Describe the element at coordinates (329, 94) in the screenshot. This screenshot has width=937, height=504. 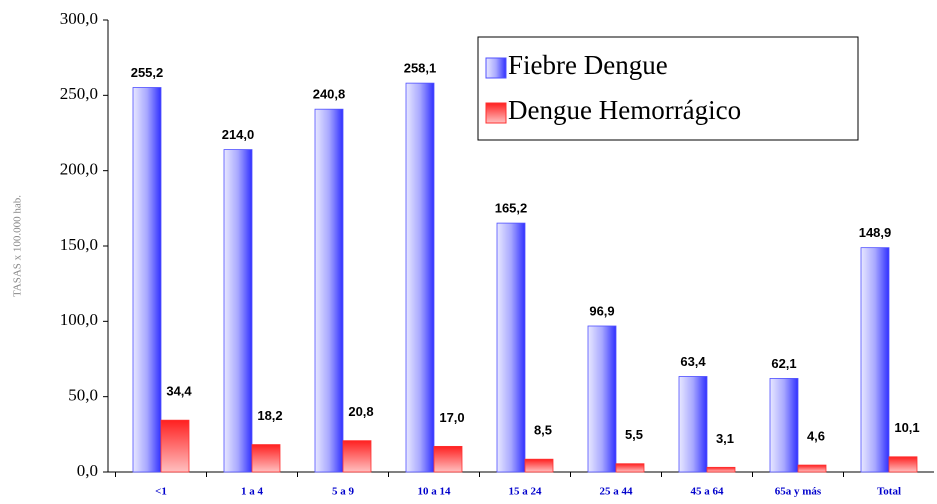
I see `data-label: 240,8` at that location.